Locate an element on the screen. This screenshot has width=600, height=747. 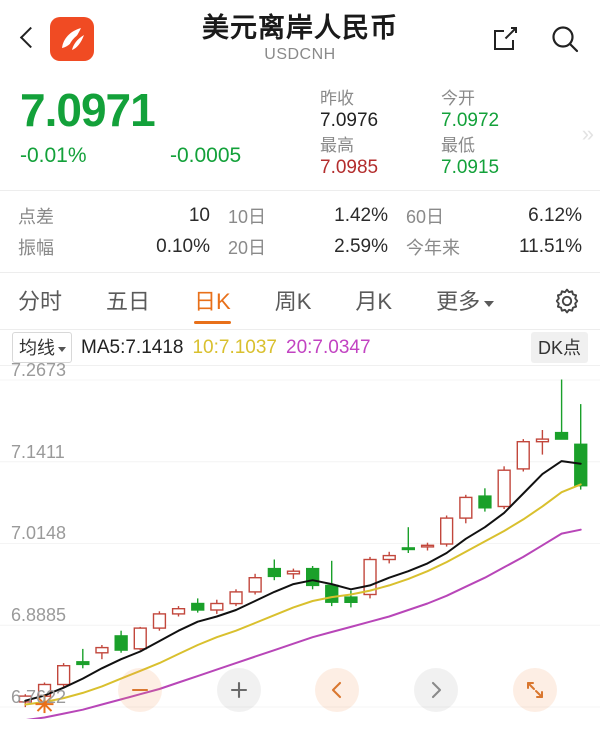
change-absolute: -0.0005 is located at coordinates (206, 155).